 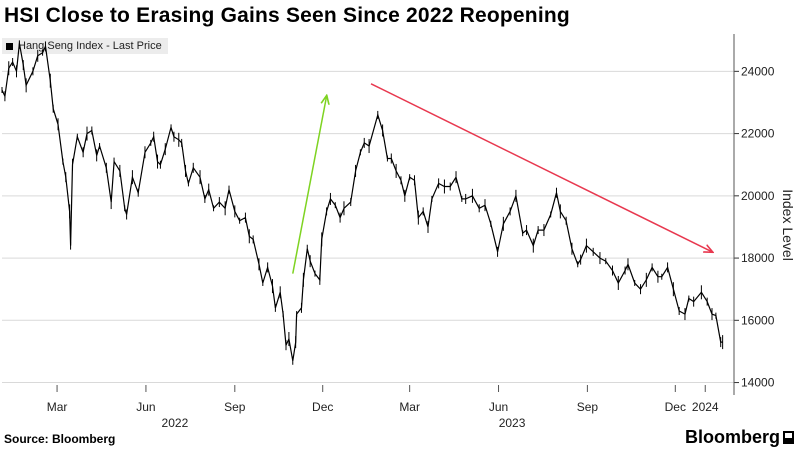 What do you see at coordinates (758, 196) in the screenshot?
I see `y-tick-label-20000: 20000` at bounding box center [758, 196].